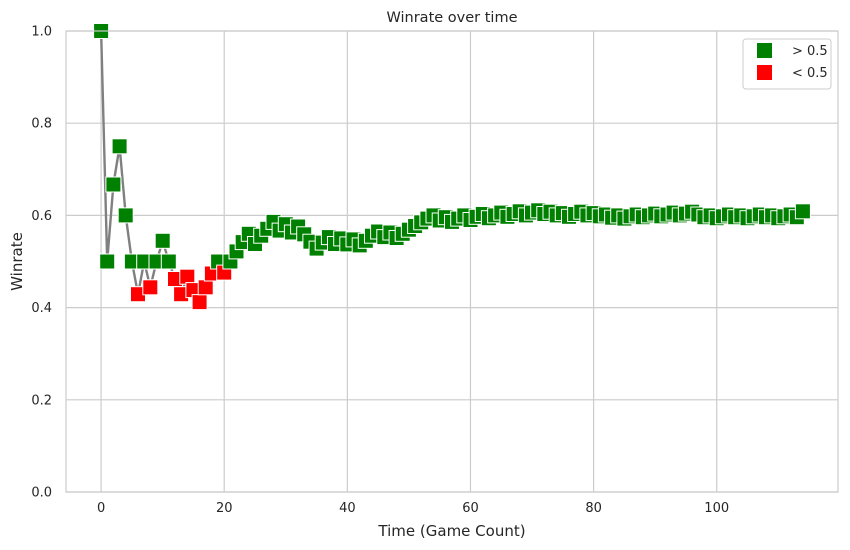  Describe the element at coordinates (787, 64) in the screenshot. I see `legend: > 0.5 < 0.5` at that location.